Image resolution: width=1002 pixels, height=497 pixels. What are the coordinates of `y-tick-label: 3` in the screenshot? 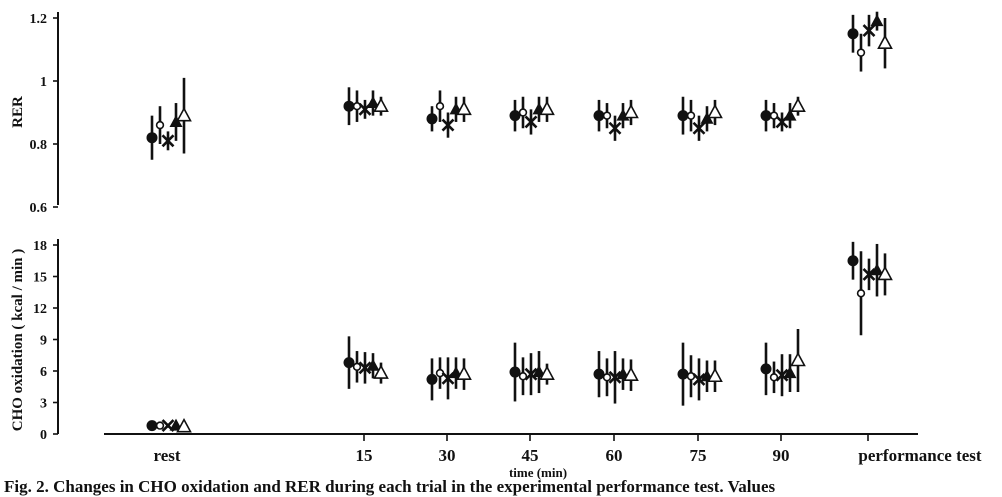 It's located at (43, 404).